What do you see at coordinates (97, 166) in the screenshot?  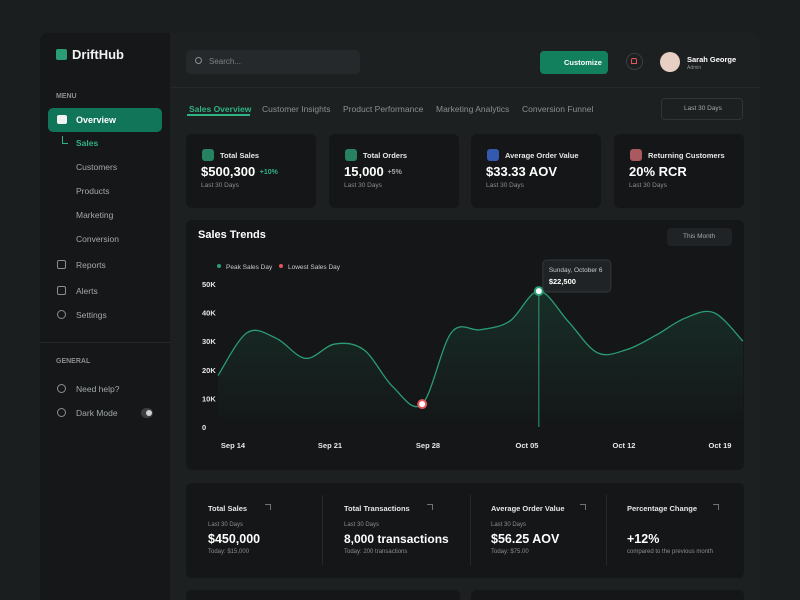 I see `subnav-item: Customers` at bounding box center [97, 166].